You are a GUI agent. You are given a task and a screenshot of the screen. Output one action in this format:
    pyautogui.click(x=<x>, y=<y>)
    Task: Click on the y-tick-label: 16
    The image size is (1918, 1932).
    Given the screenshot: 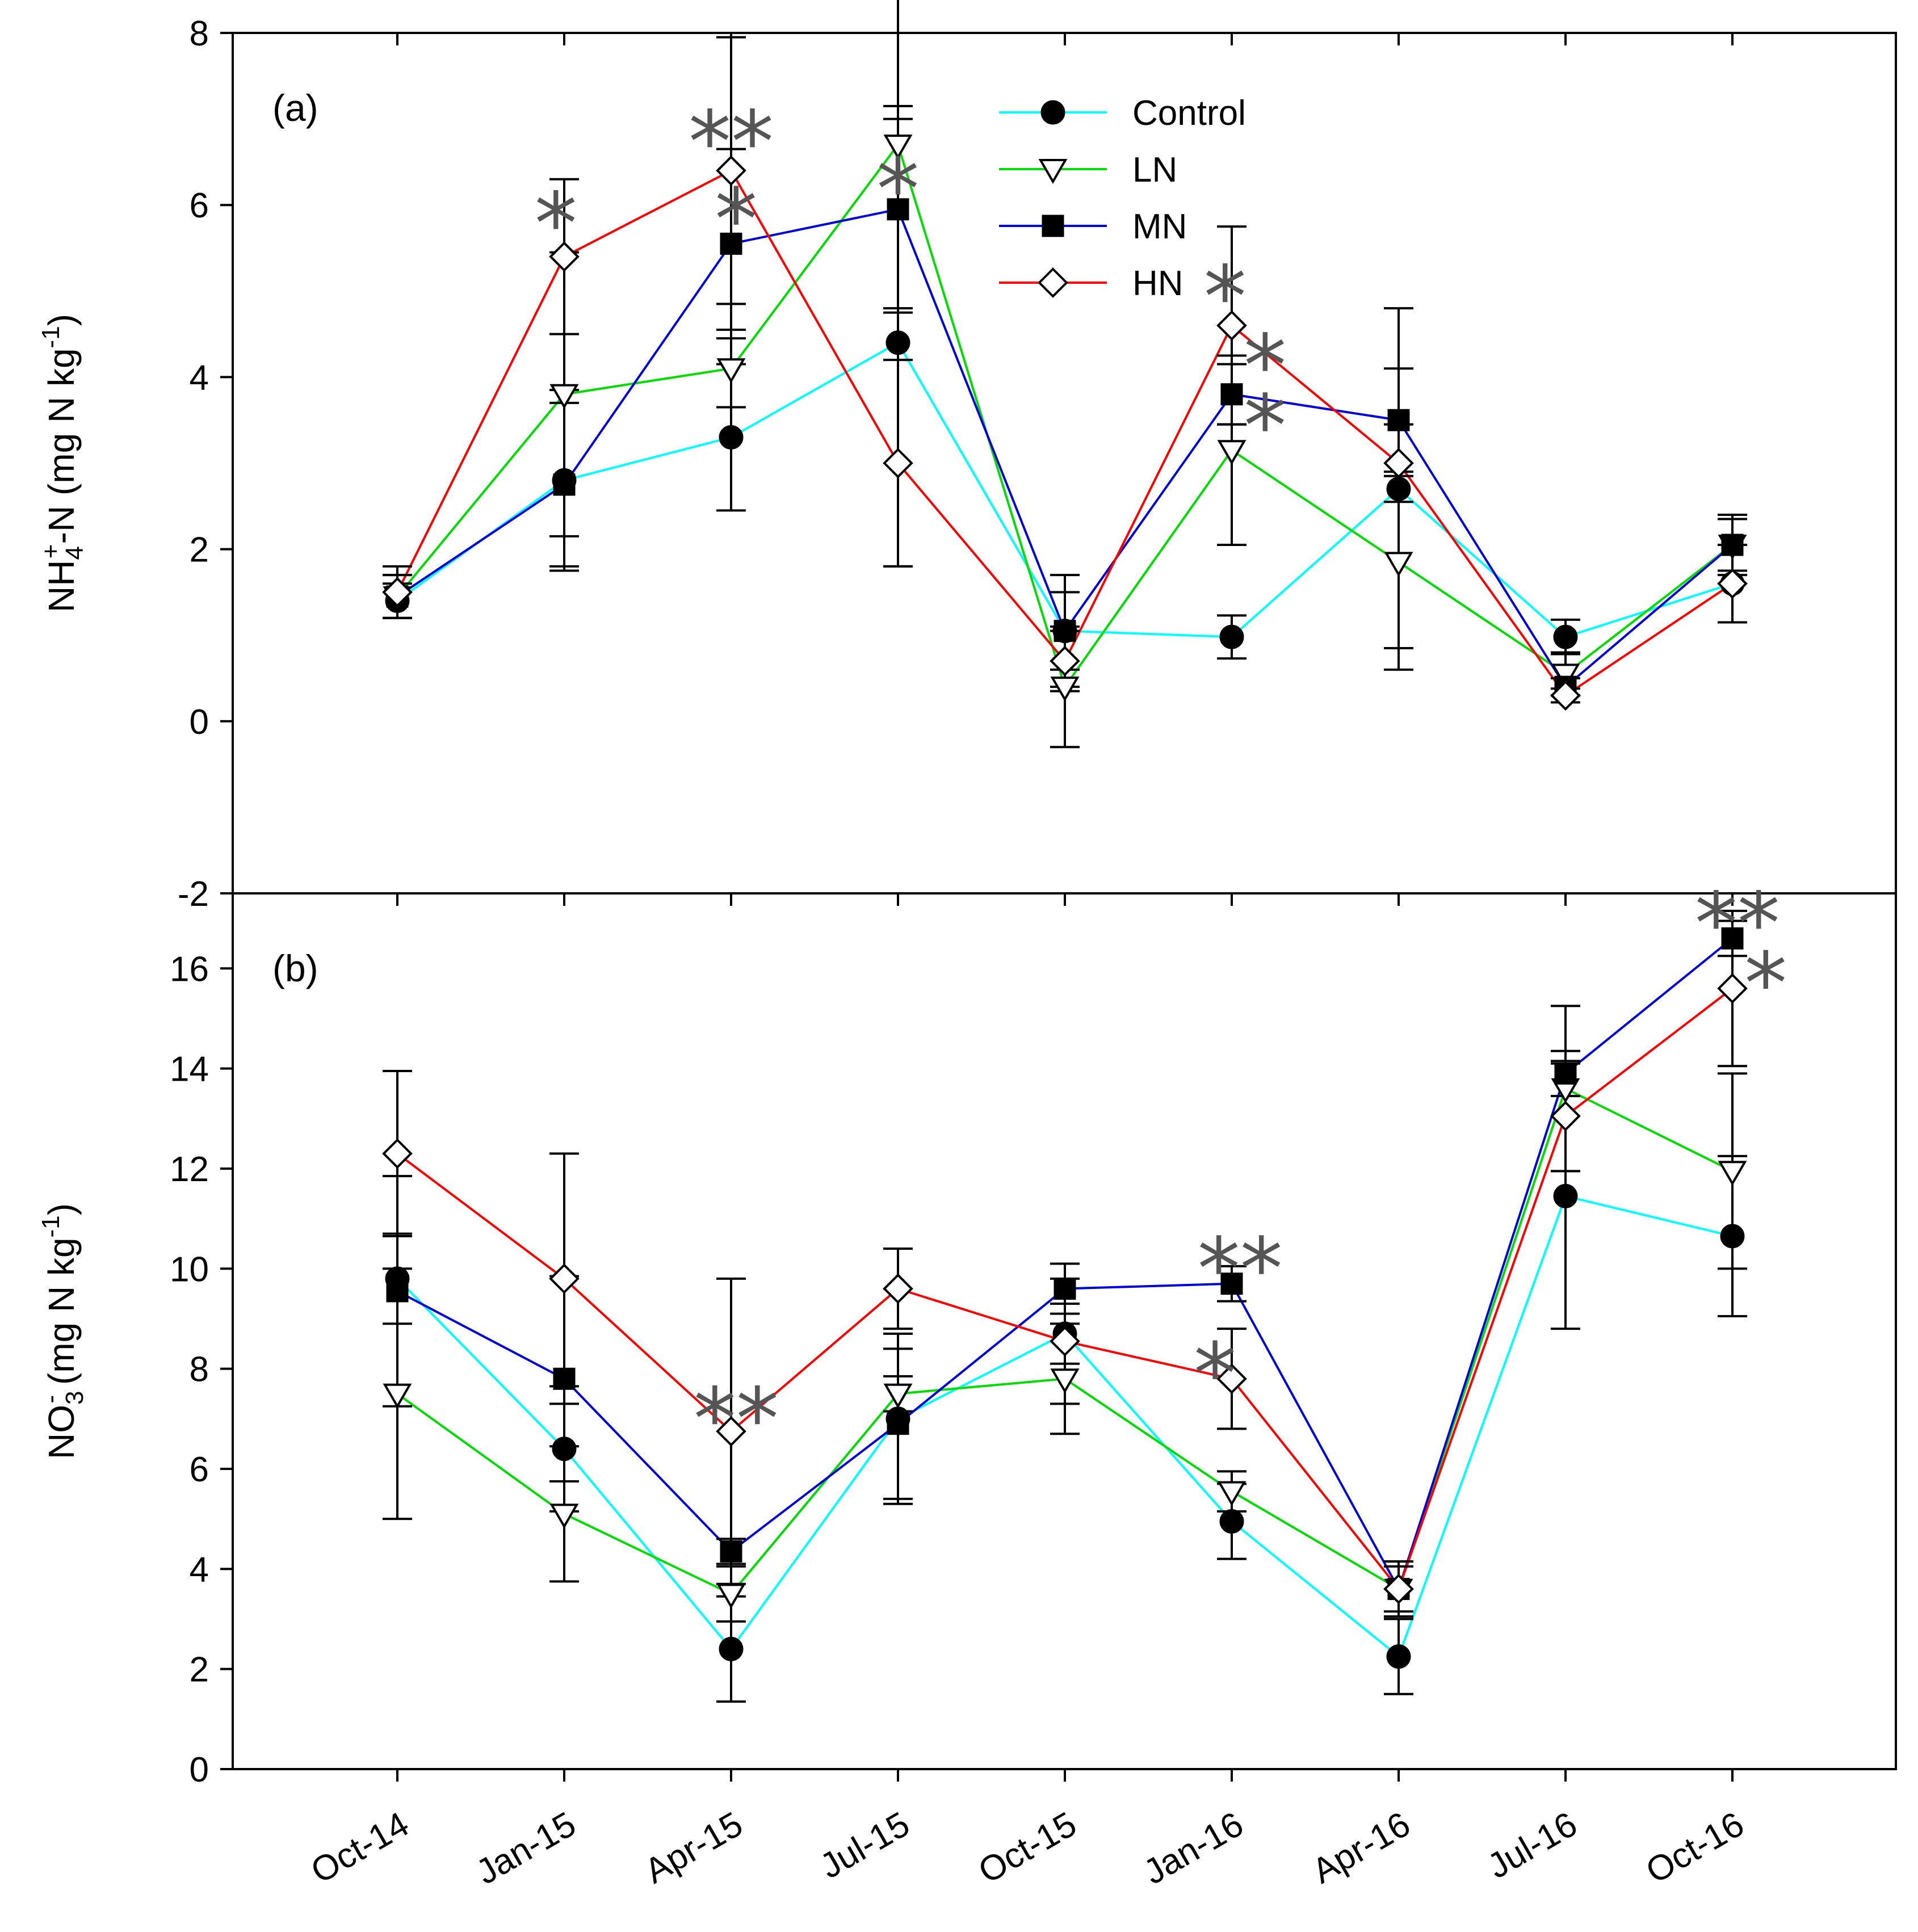 What is the action you would take?
    pyautogui.click(x=190, y=969)
    